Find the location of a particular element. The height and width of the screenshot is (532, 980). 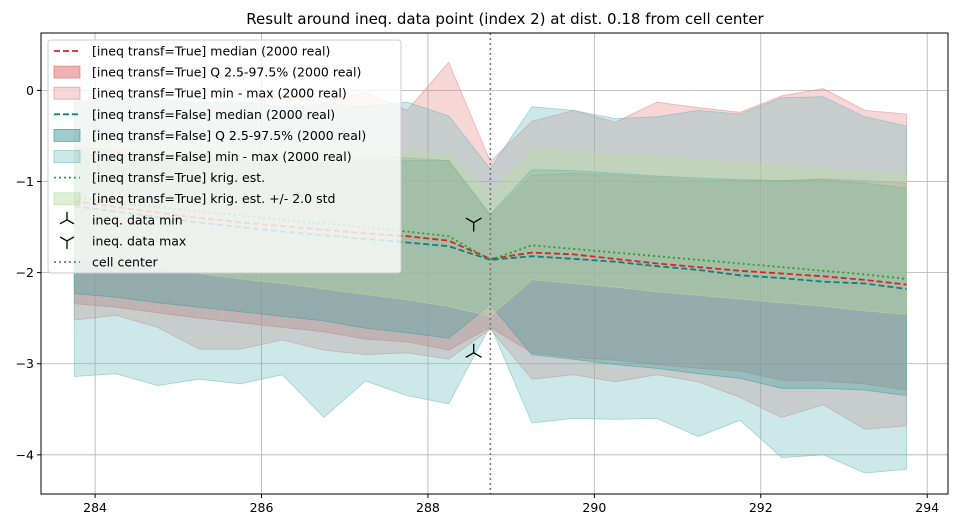

y-tick-label-2: −2 is located at coordinates (25, 272).